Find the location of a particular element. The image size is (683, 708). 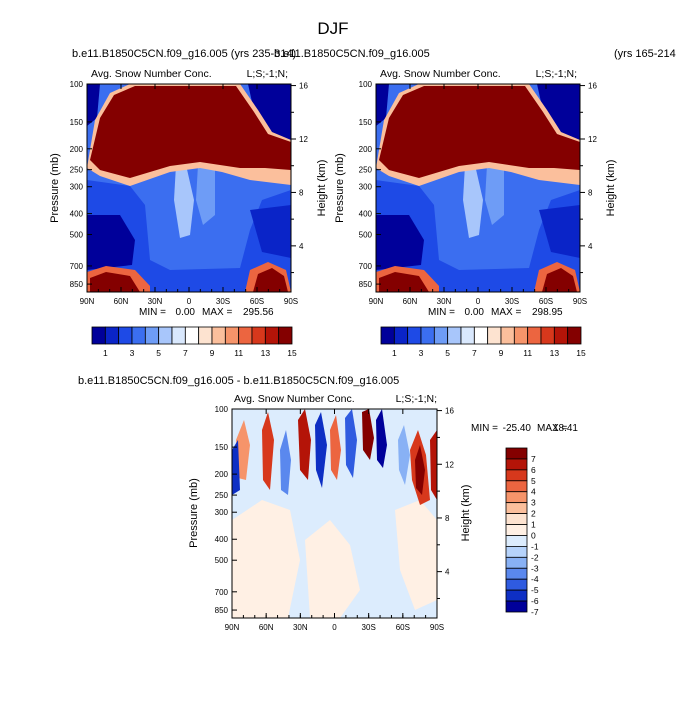

y-right-tick-label: 4 is located at coordinates (447, 572).